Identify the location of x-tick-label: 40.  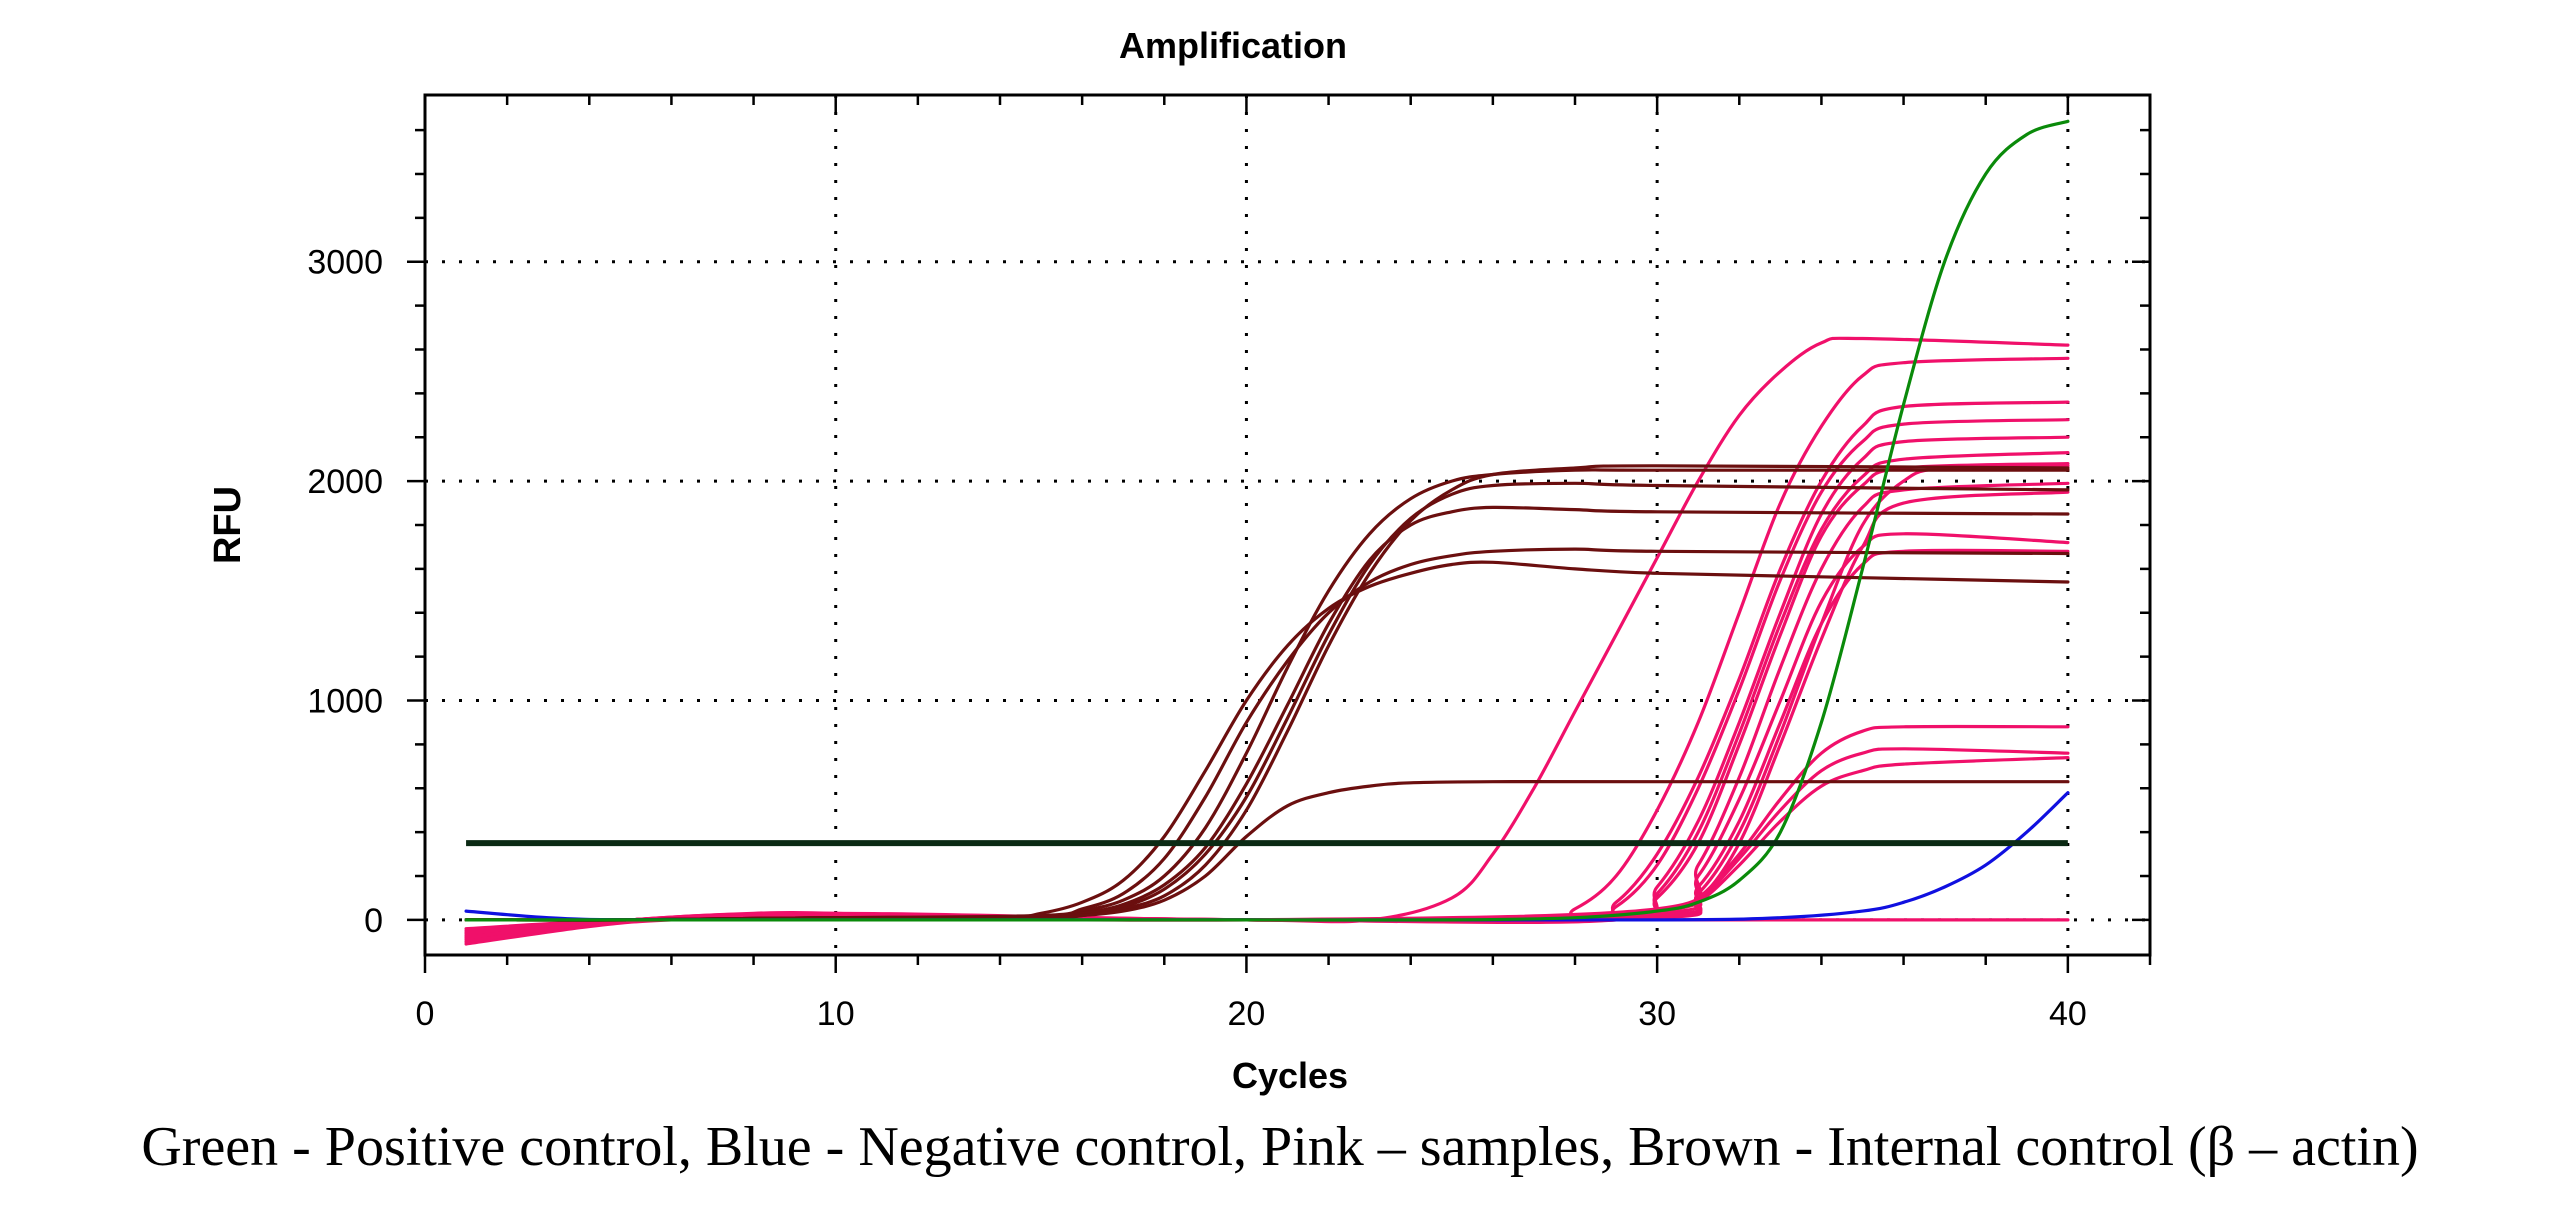
(2068, 1014).